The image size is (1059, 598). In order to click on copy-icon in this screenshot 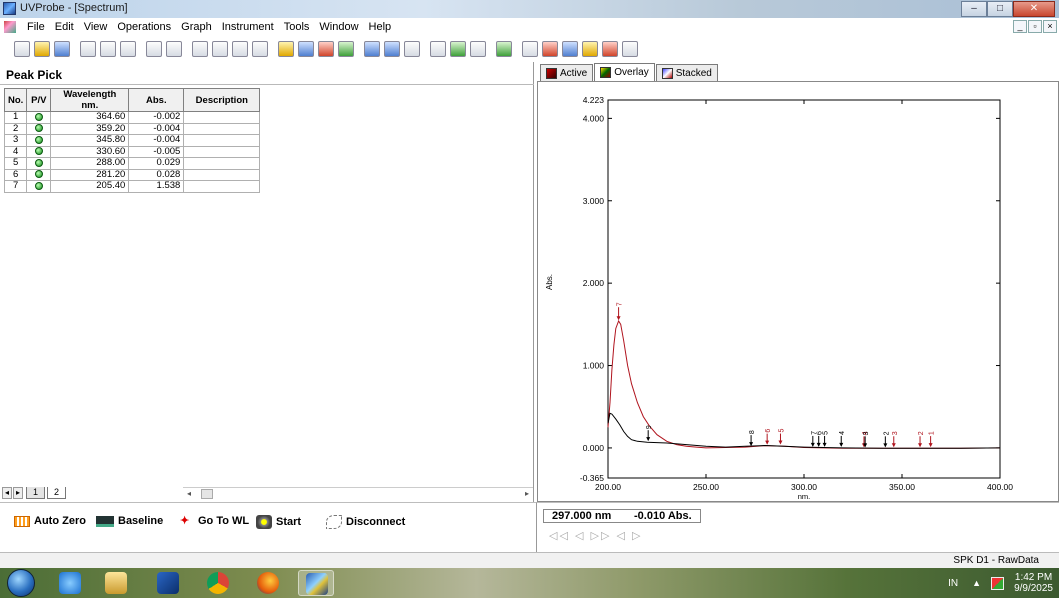, I will do `click(108, 49)`.